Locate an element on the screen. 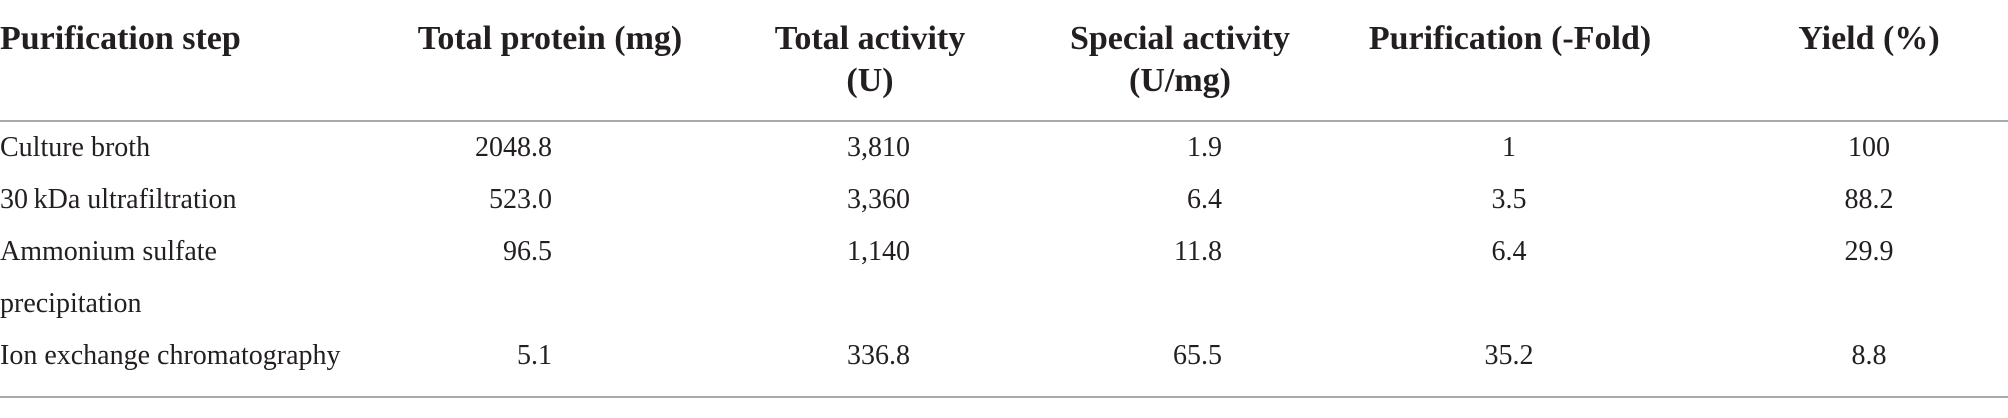 The width and height of the screenshot is (2008, 418). cell-total-activity: 3,360 is located at coordinates (878, 199).